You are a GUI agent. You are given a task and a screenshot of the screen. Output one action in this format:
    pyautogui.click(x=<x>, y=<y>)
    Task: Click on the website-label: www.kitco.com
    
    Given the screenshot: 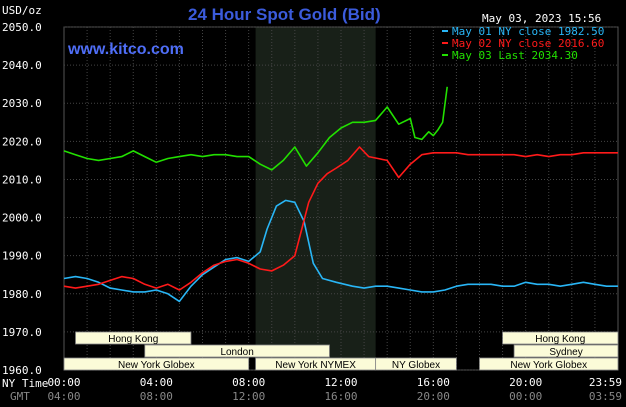 What is the action you would take?
    pyautogui.click(x=125, y=49)
    